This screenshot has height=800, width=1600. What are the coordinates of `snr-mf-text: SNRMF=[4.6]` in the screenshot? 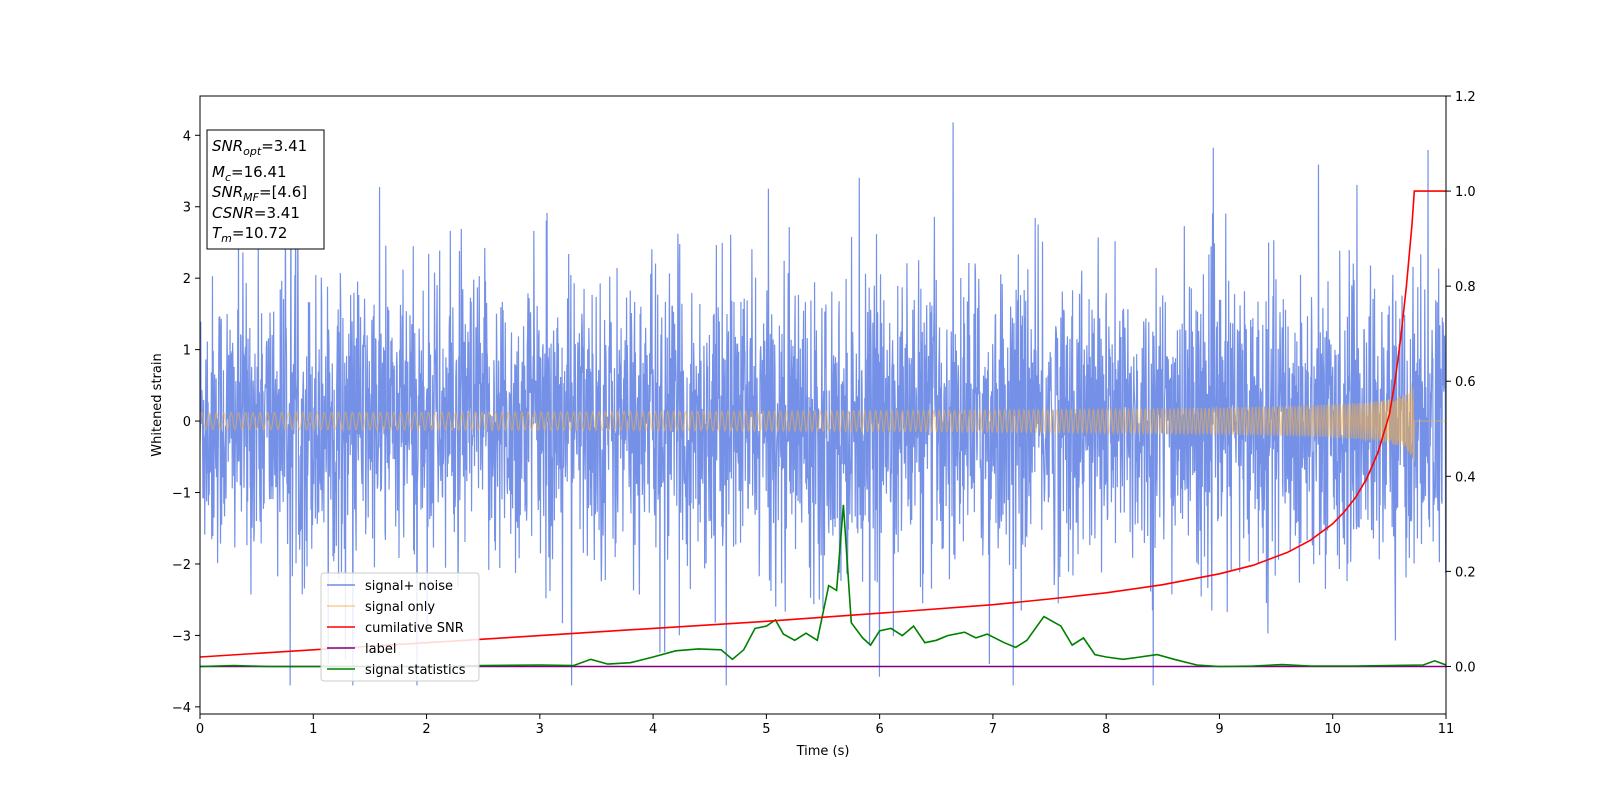 It's located at (259, 193).